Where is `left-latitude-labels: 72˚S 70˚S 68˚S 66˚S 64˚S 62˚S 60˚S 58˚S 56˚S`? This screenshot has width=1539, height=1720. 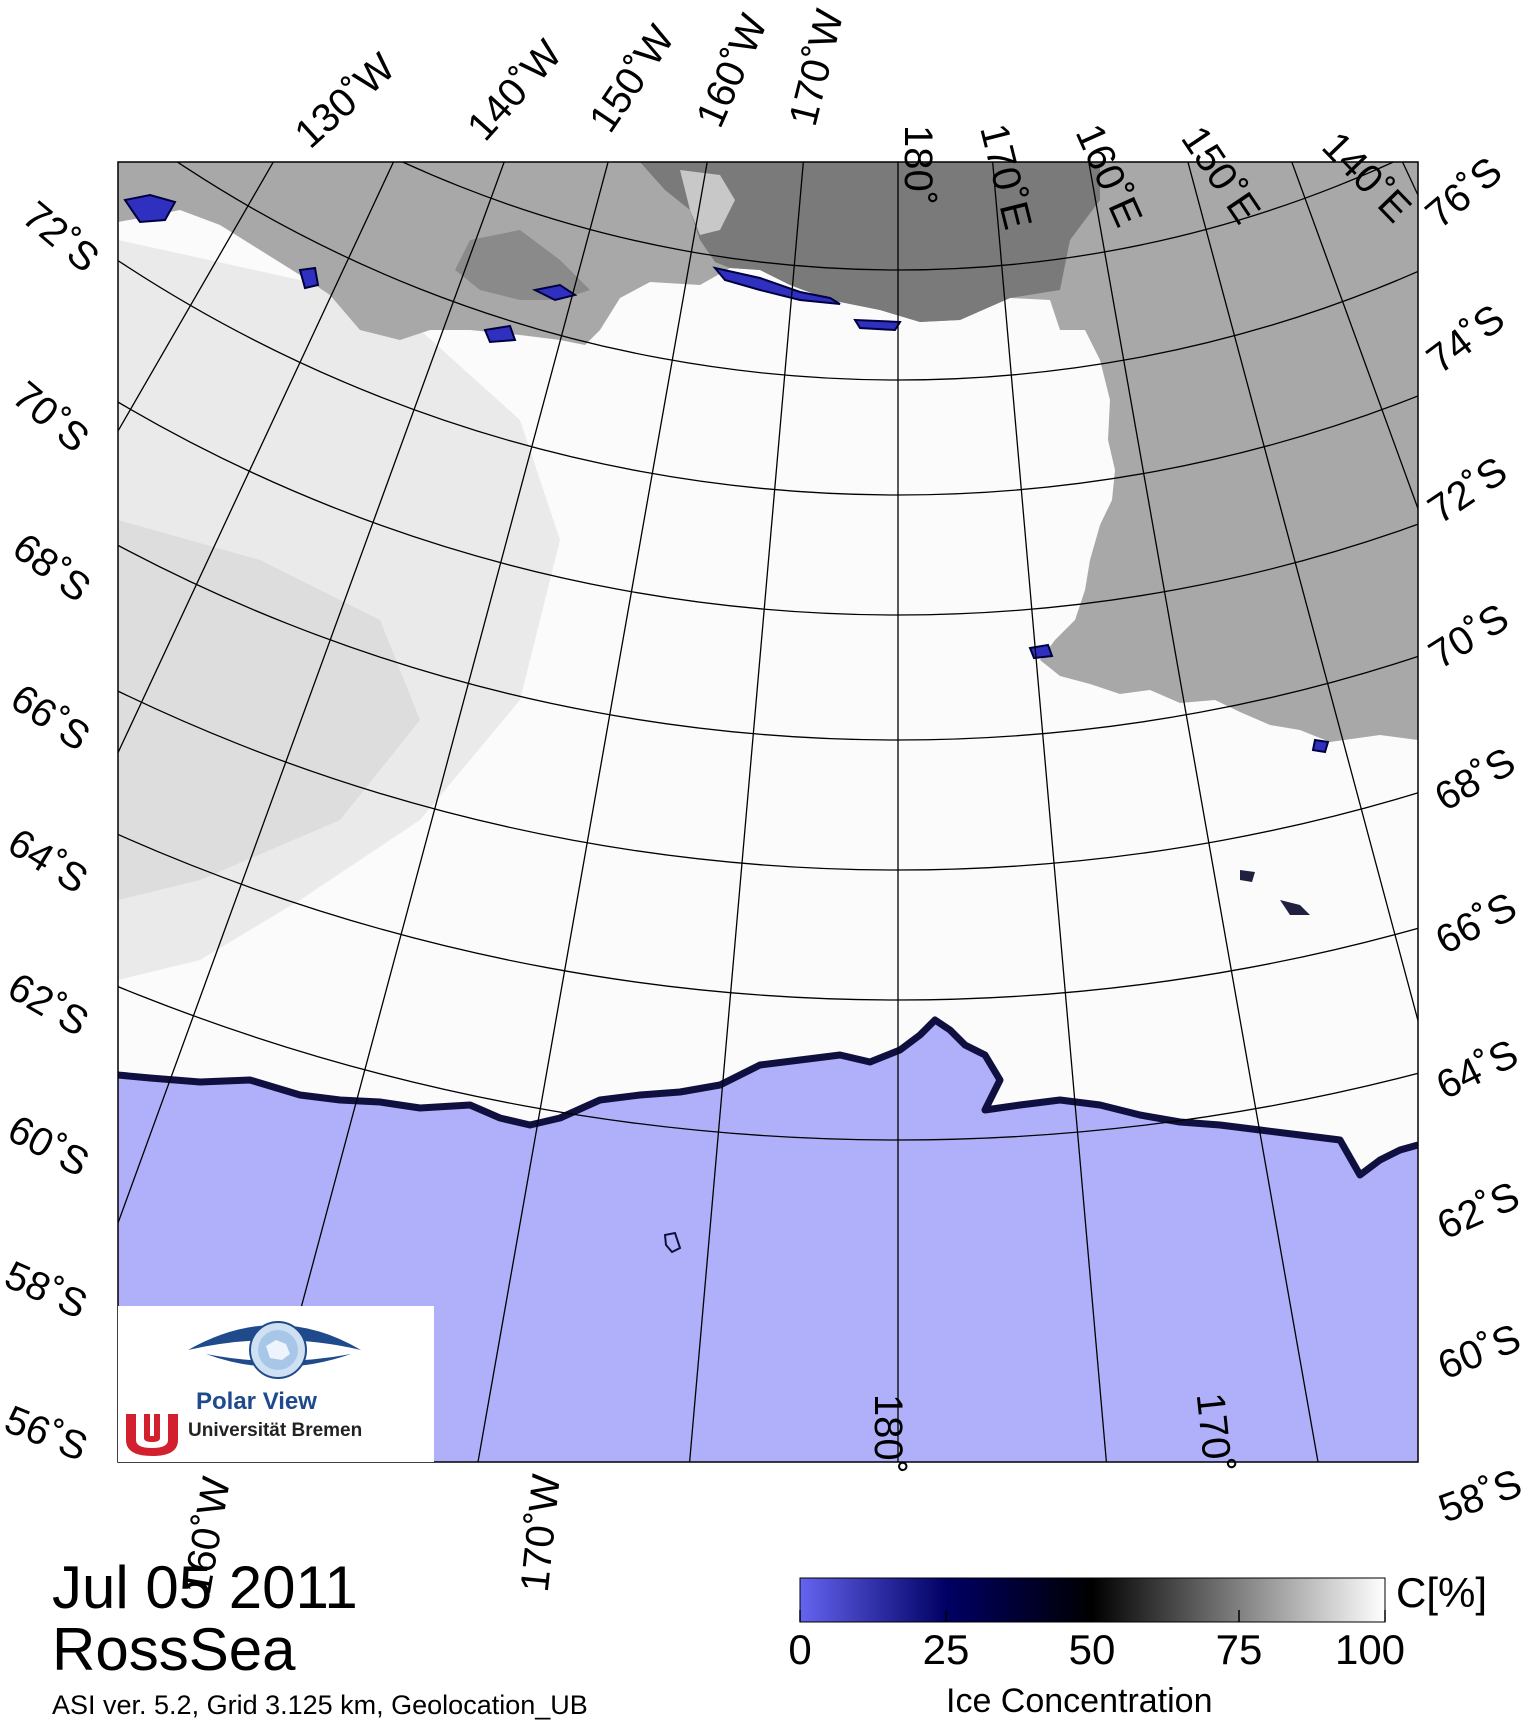
left-latitude-labels: 72˚S 70˚S 68˚S 66˚S 64˚S 62˚S 60˚S 58˚S 56˚S is located at coordinates (53, 831).